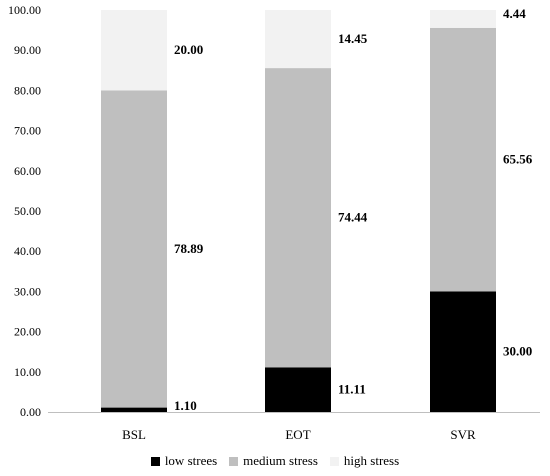 This screenshot has width=550, height=476. I want to click on data-label: 1.10, so click(185, 405).